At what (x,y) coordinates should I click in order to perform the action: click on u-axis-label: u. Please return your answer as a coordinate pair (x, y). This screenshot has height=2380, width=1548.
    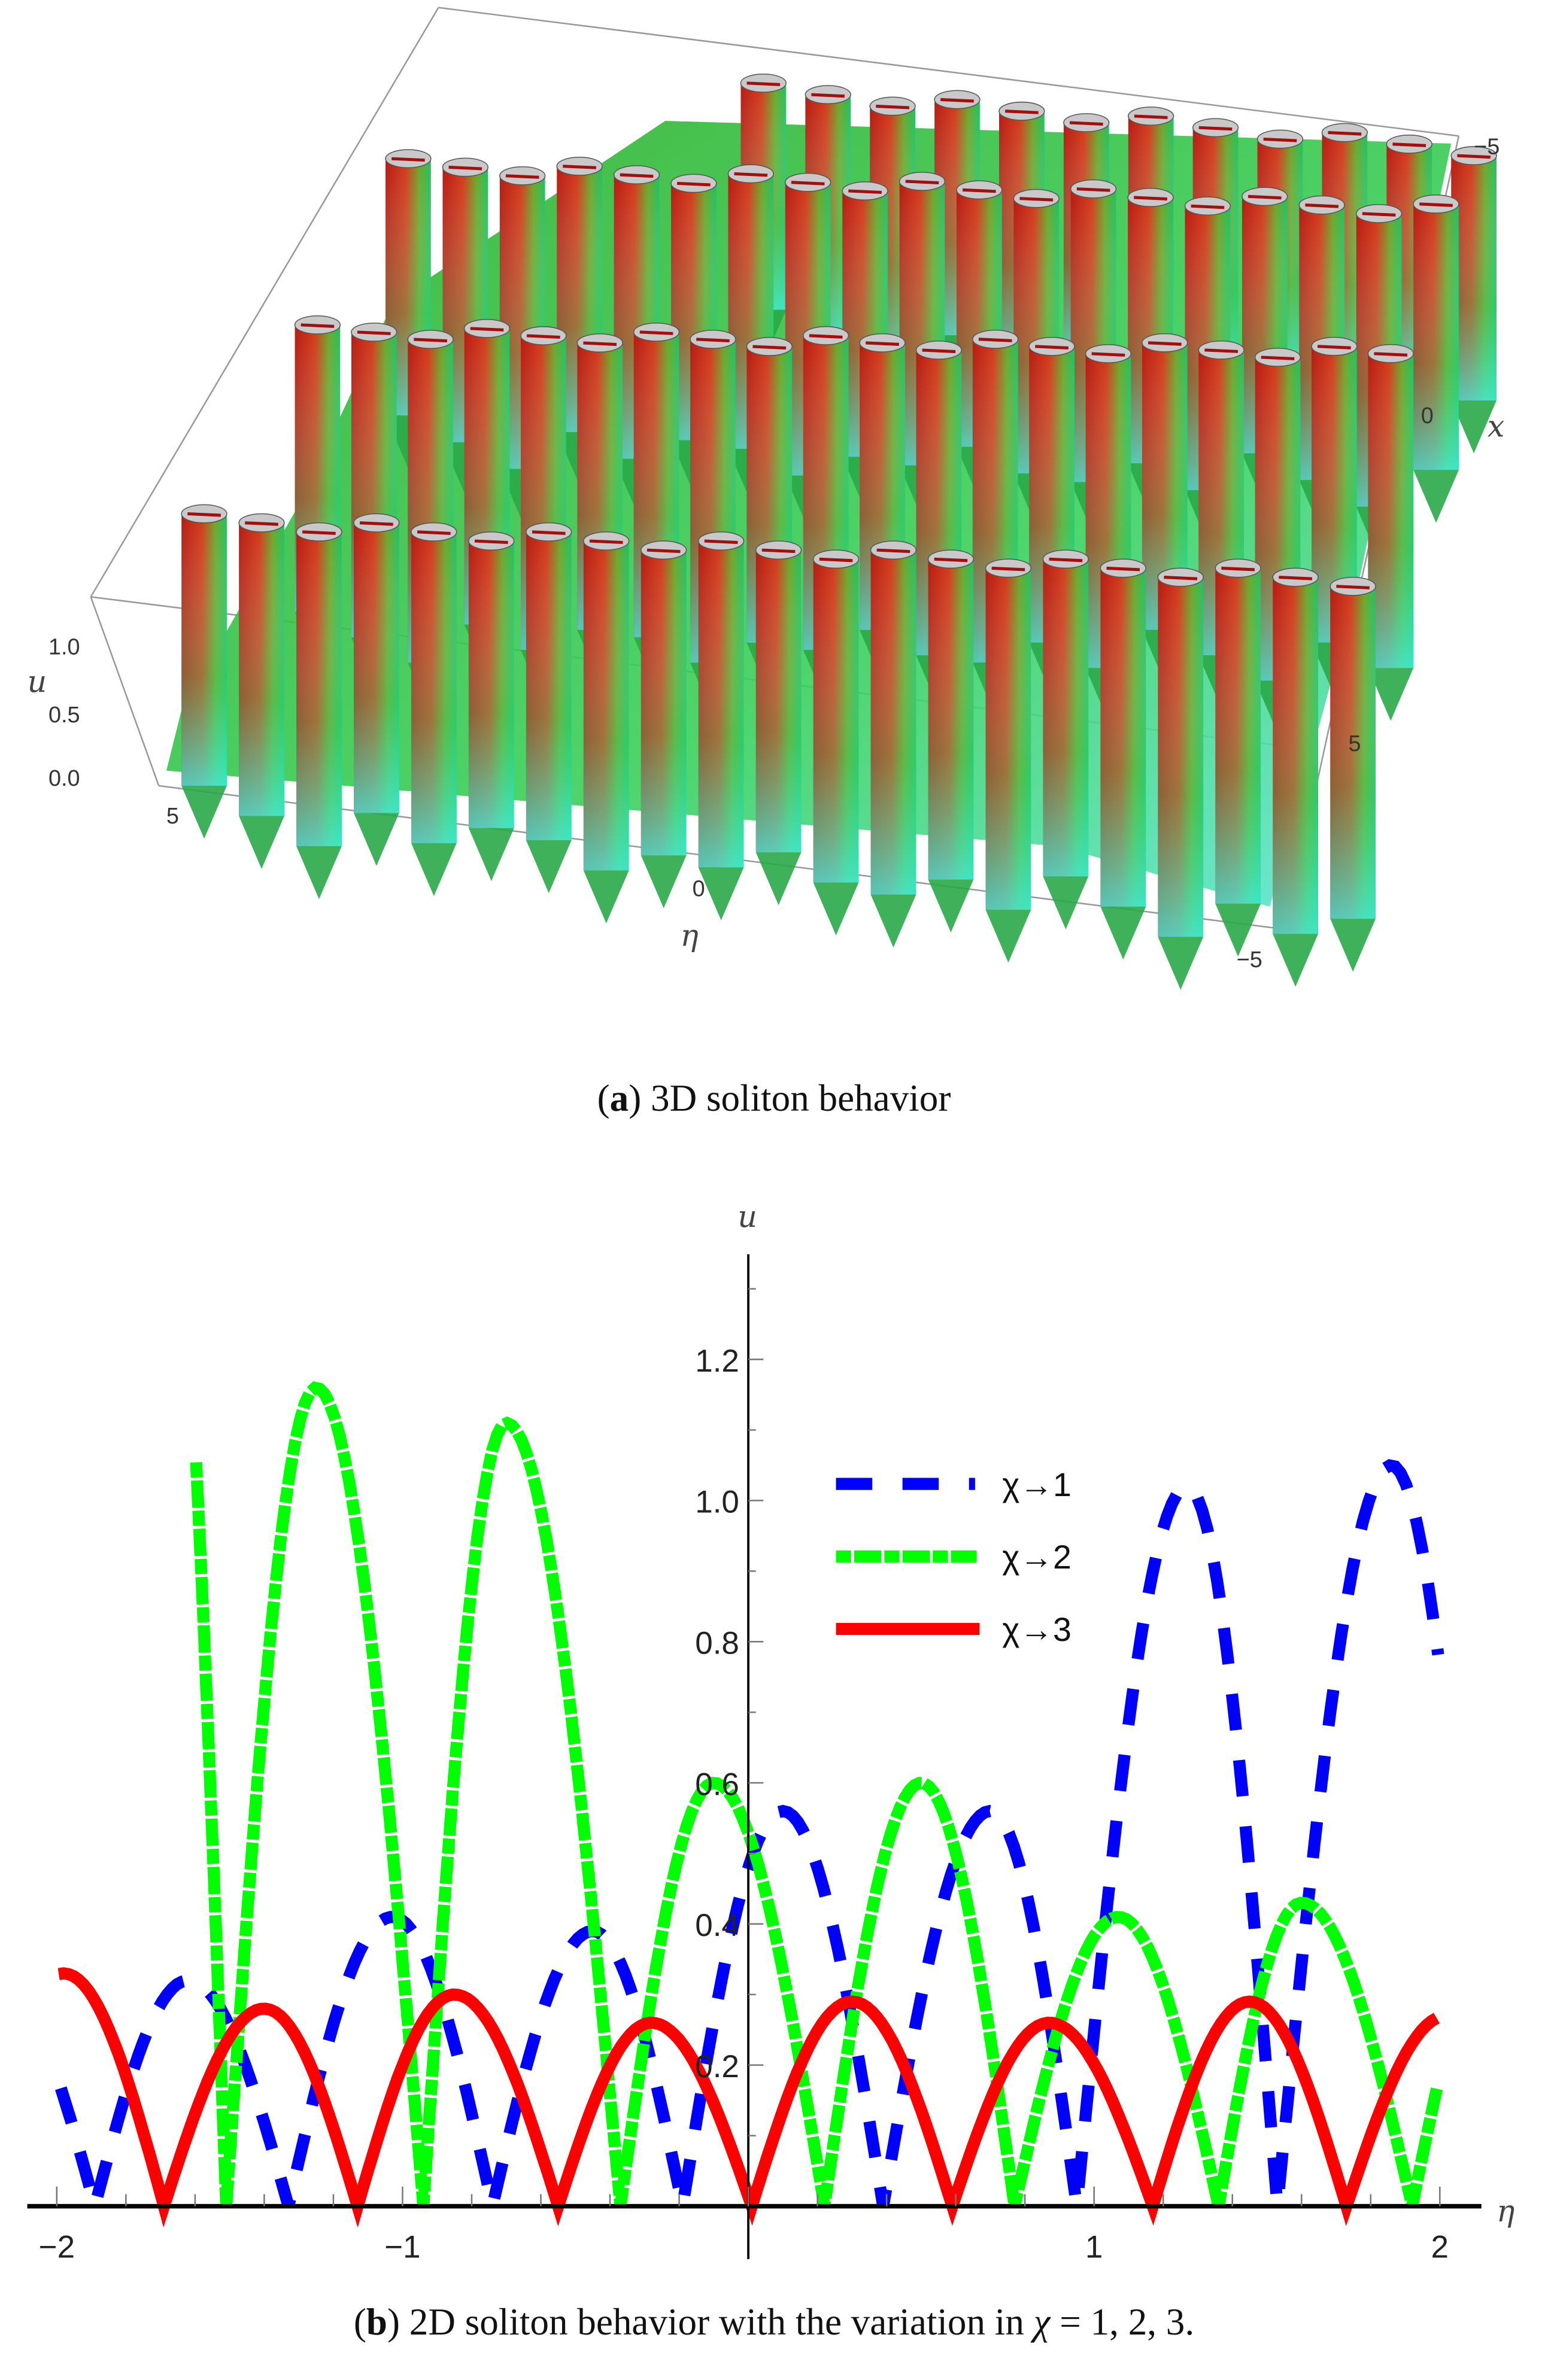
    Looking at the image, I should click on (37, 682).